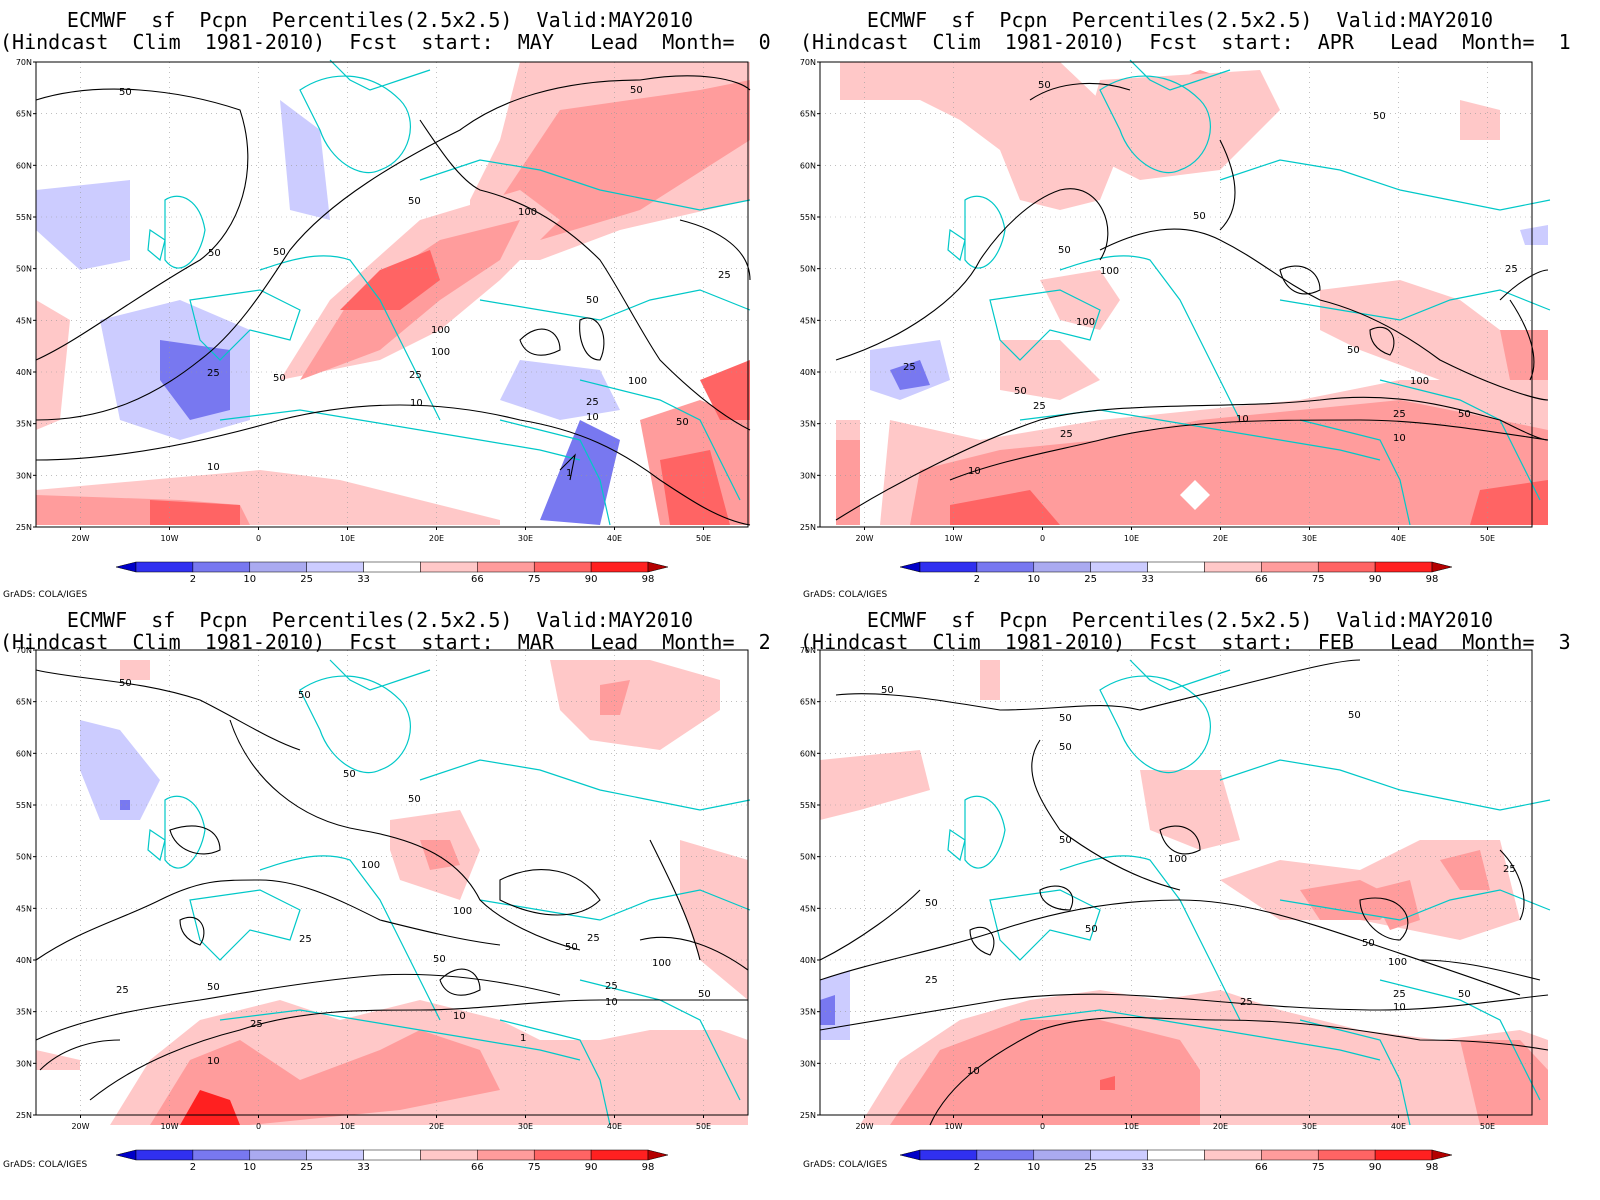 This screenshot has width=1600, height=1200. I want to click on colorbar-low-arrow, so click(910, 1155).